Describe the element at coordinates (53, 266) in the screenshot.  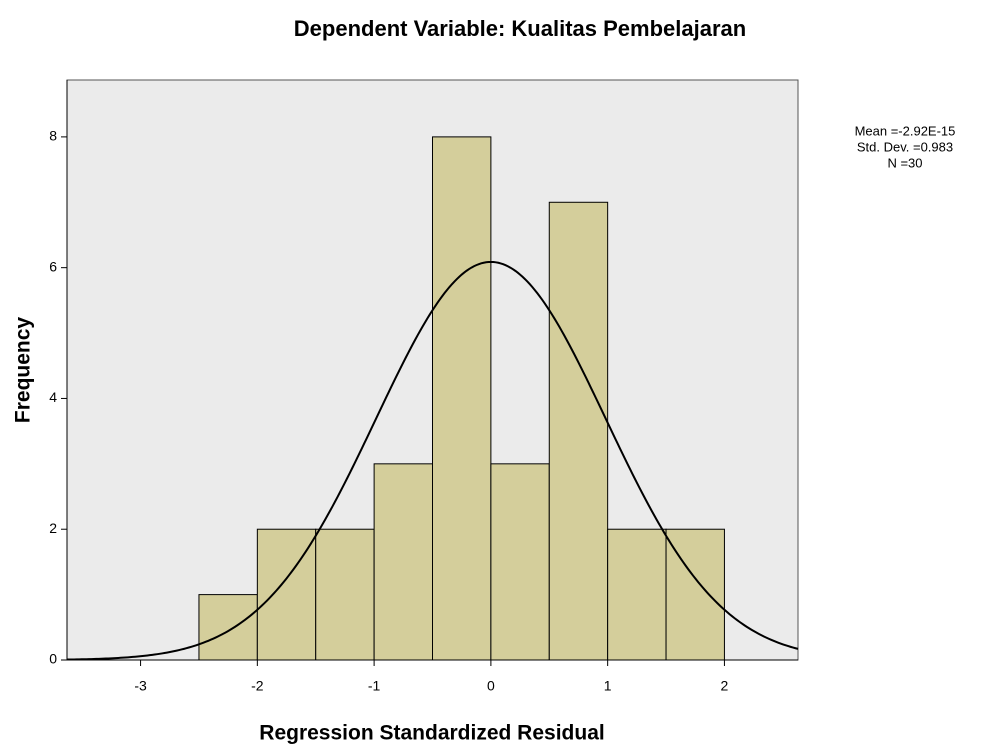
I see `y-tick-label: 6` at that location.